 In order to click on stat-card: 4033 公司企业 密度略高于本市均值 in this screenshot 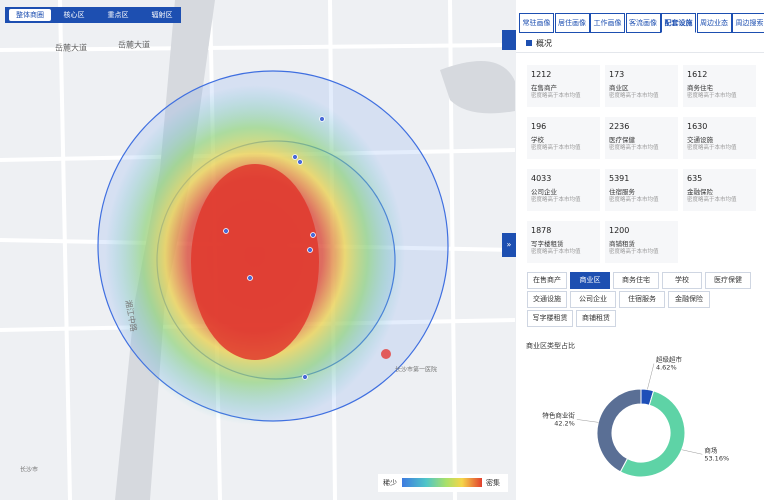, I will do `click(563, 190)`.